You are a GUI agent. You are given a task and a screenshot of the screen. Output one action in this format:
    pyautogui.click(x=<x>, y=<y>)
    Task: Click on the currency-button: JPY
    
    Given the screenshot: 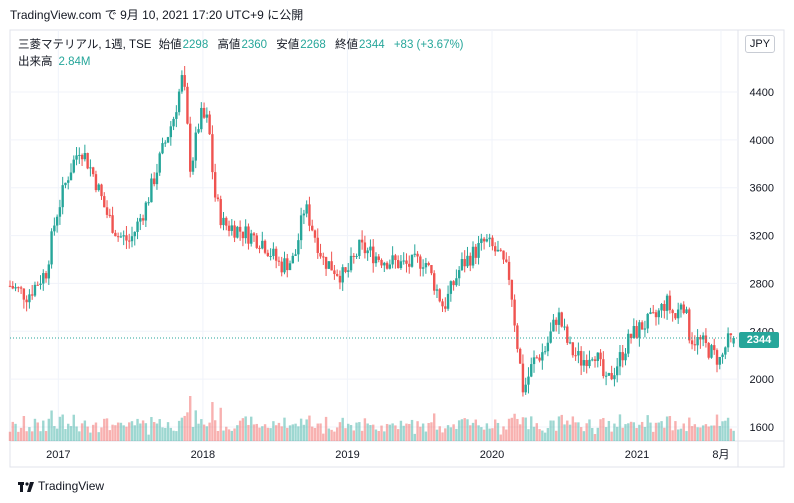 What is the action you would take?
    pyautogui.click(x=760, y=44)
    